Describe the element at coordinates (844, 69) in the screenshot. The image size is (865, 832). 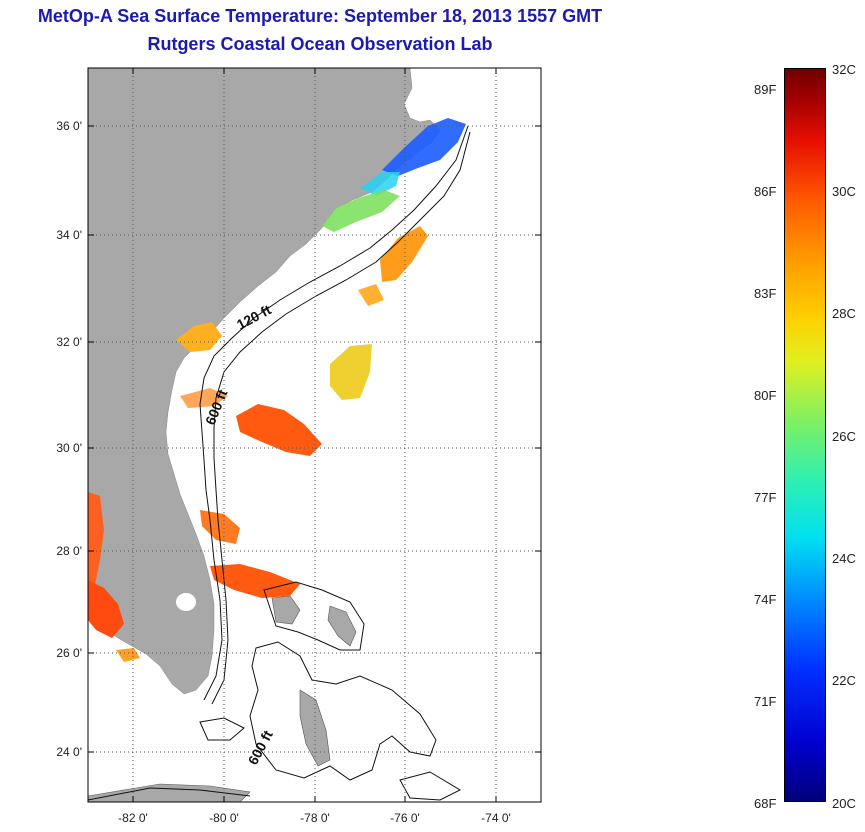
I see `colorbar-c-label: 32C` at that location.